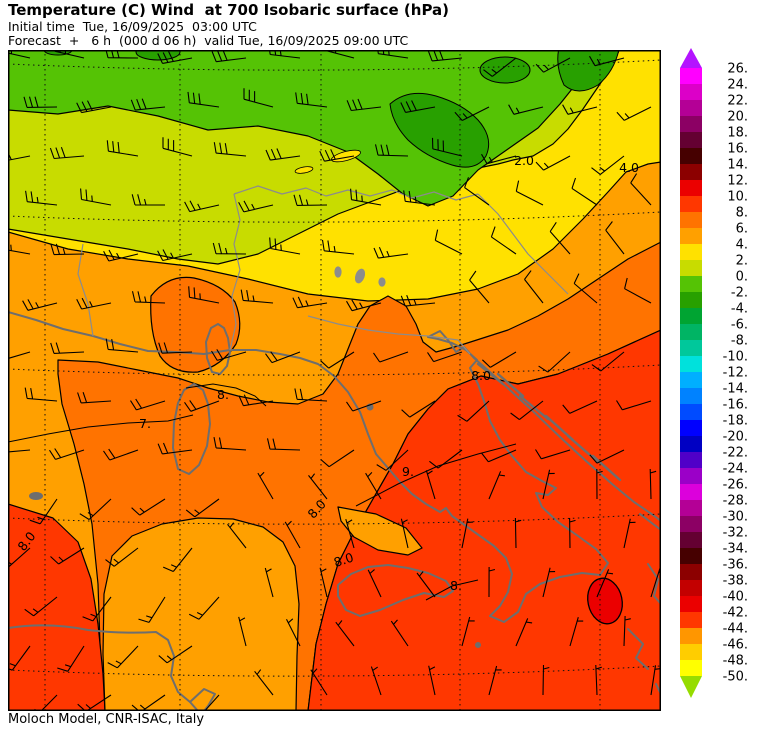 Image resolution: width=760 pixels, height=731 pixels. What do you see at coordinates (742, 213) in the screenshot?
I see `colorbar-tick-label: 8.` at bounding box center [742, 213].